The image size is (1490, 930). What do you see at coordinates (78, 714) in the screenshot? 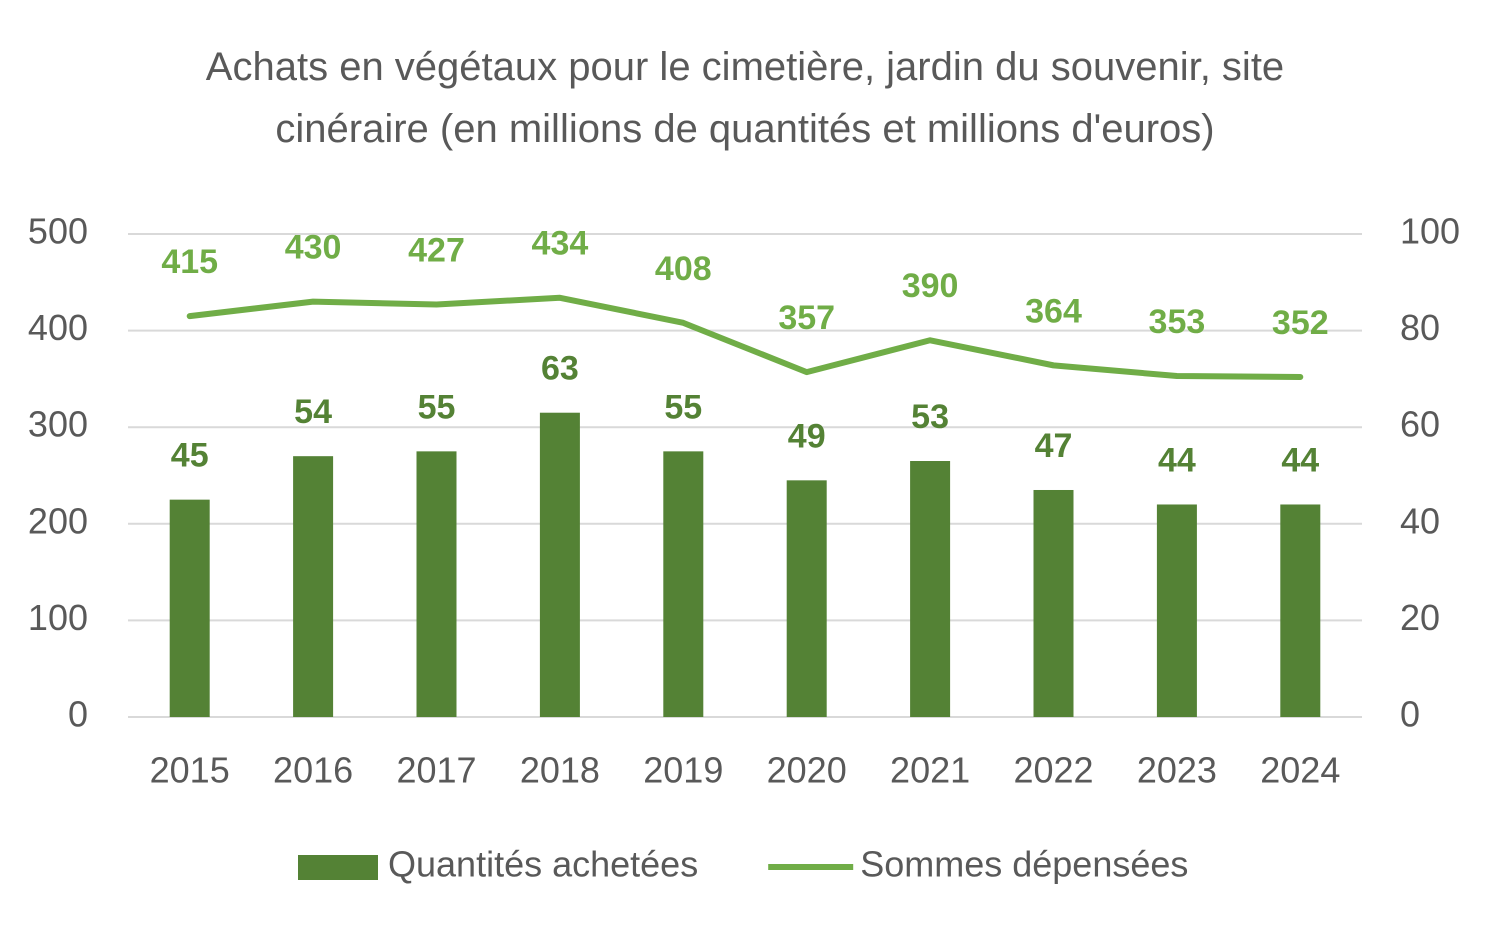
I see `y-tick-label: 0` at bounding box center [78, 714].